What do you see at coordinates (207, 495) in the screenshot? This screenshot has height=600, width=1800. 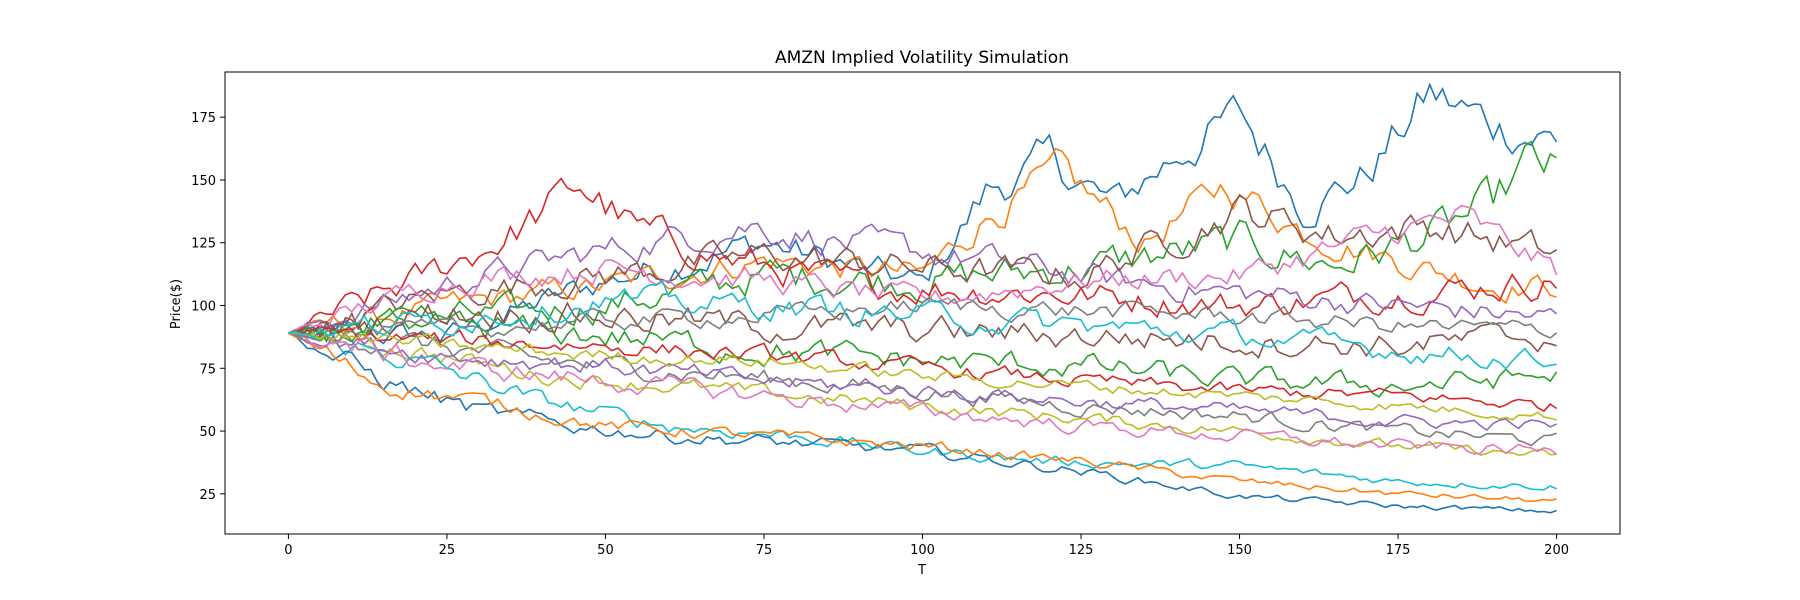 I see `y-tick-label: 25` at bounding box center [207, 495].